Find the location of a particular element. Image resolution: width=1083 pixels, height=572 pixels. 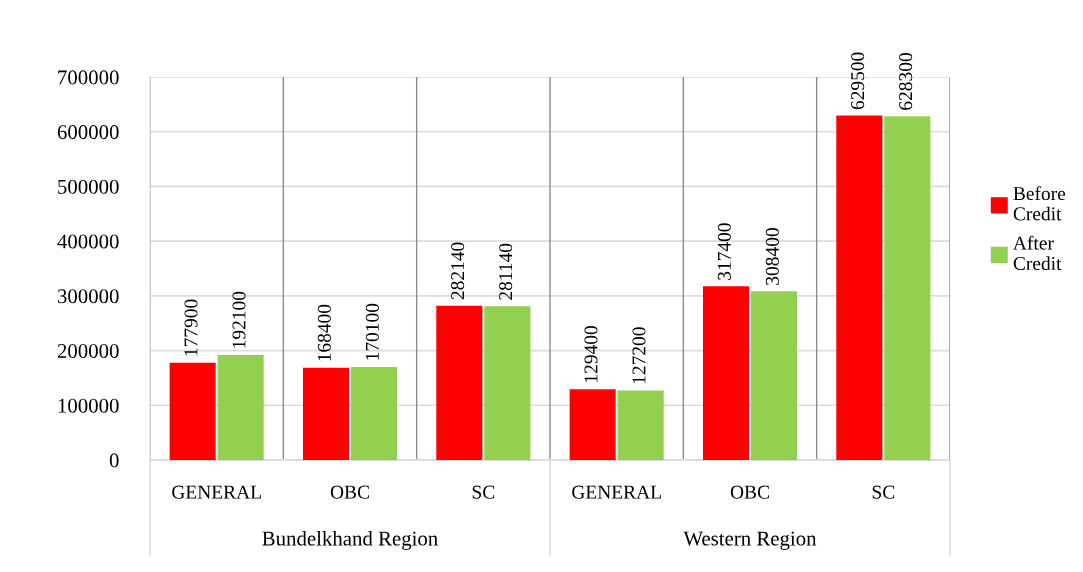

y-tick-label: 400000 is located at coordinates (88, 241).